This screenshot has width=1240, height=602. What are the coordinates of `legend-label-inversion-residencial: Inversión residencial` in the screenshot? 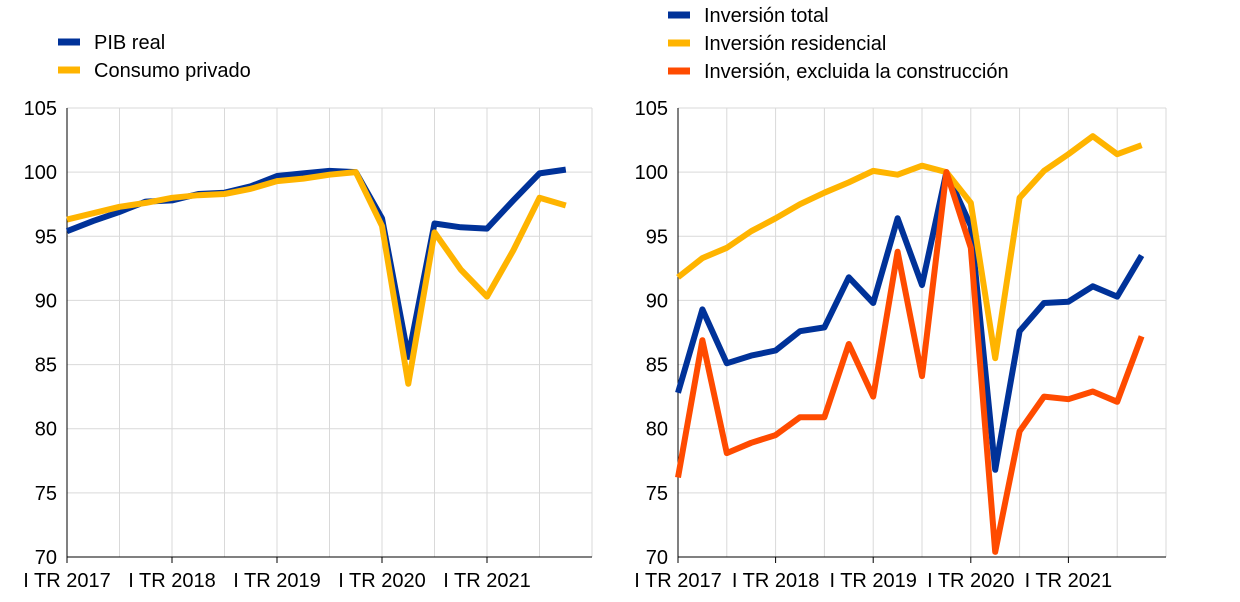 It's located at (795, 44).